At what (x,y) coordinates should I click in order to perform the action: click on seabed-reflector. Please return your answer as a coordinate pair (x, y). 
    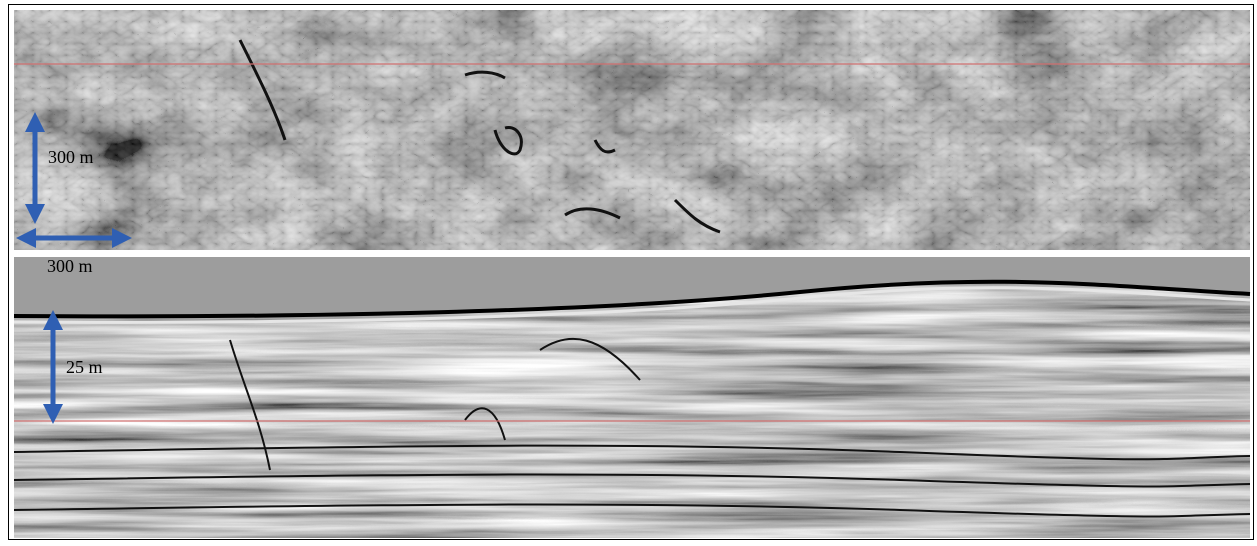
    Looking at the image, I should click on (632, 299).